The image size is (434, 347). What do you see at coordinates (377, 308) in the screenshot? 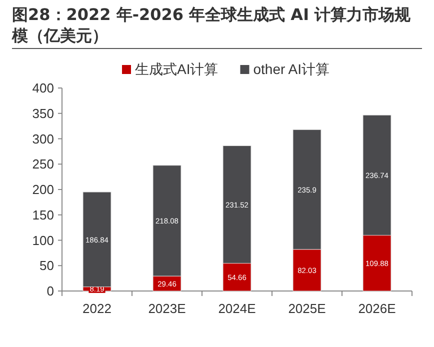
I see `x-tick-label: 2026E` at bounding box center [377, 308].